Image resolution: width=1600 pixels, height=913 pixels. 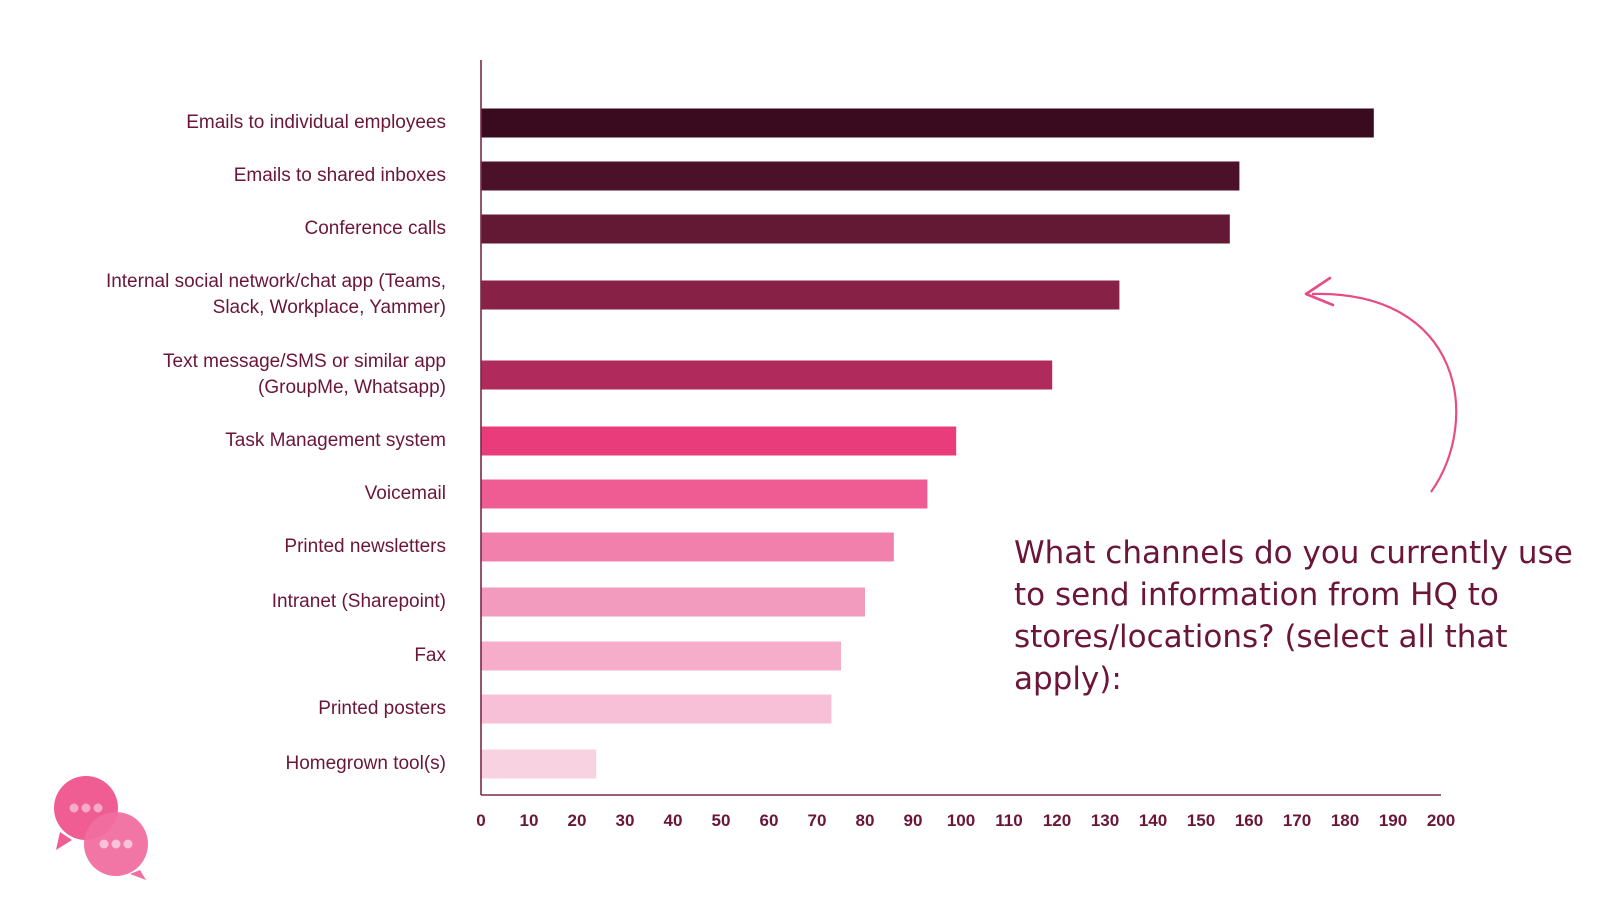 I want to click on category-label: Printed newsletters, so click(x=365, y=546).